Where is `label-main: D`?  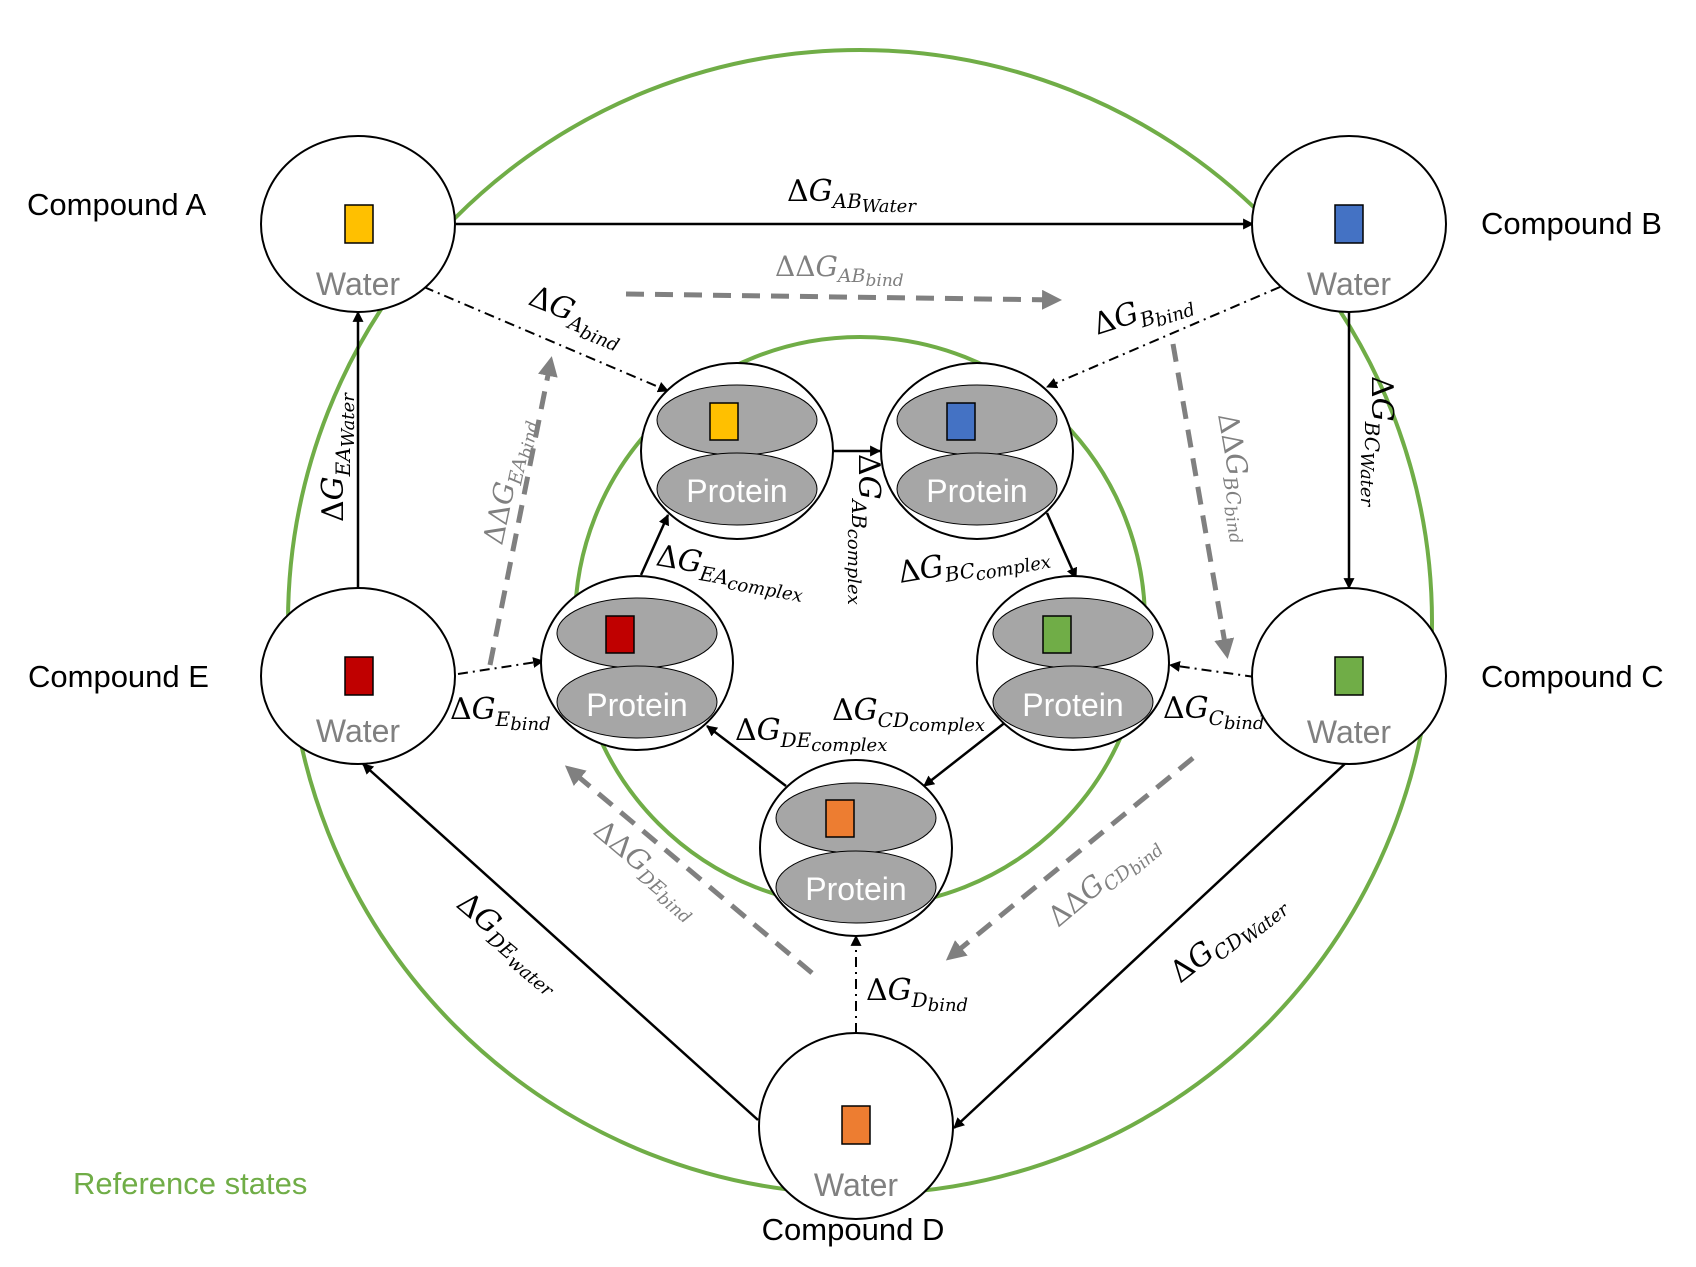
label-main: D is located at coordinates (919, 1000).